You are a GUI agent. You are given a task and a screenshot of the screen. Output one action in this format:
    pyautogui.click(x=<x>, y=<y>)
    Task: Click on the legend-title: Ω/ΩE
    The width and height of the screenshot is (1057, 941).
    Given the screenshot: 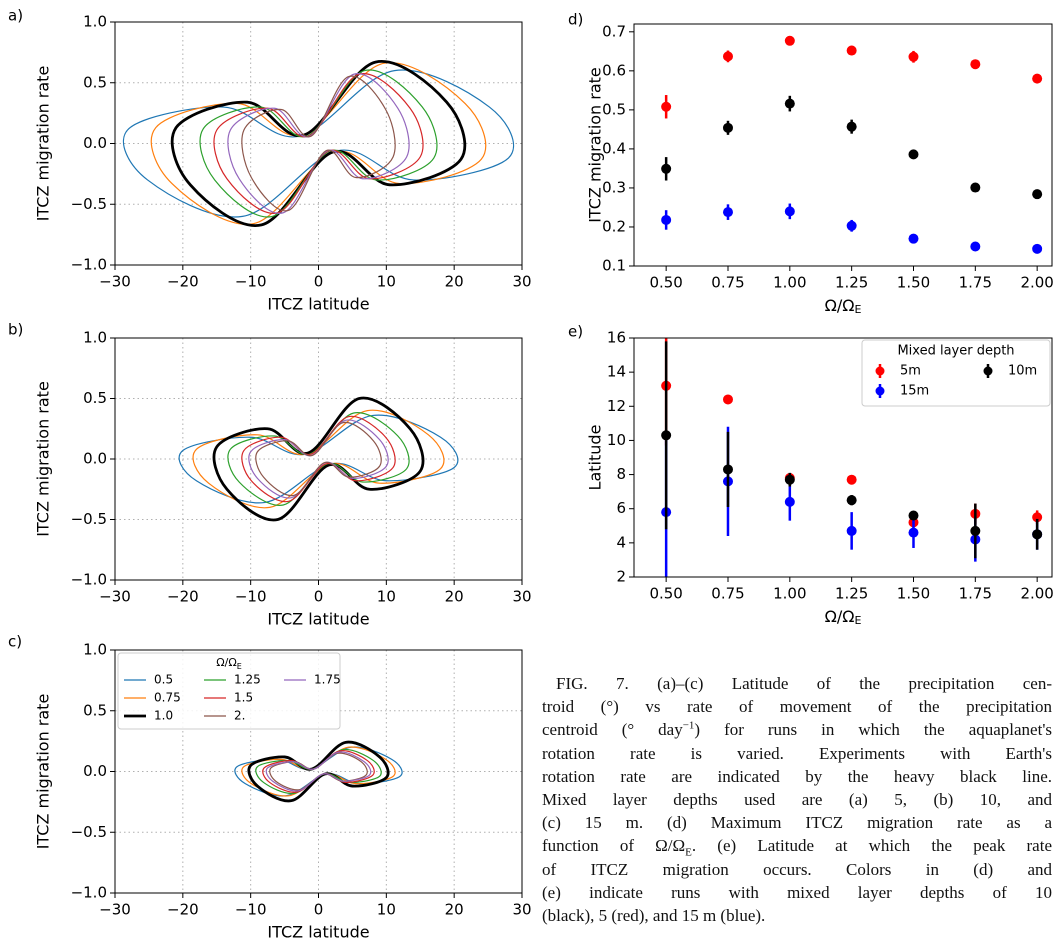 What is the action you would take?
    pyautogui.click(x=229, y=663)
    